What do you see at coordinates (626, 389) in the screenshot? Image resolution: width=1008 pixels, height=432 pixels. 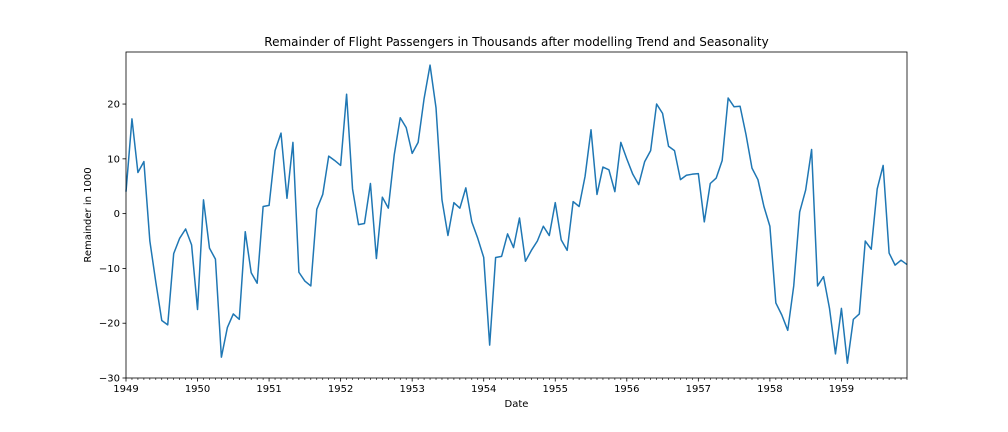 I see `x-tick-label: 1956` at bounding box center [626, 389].